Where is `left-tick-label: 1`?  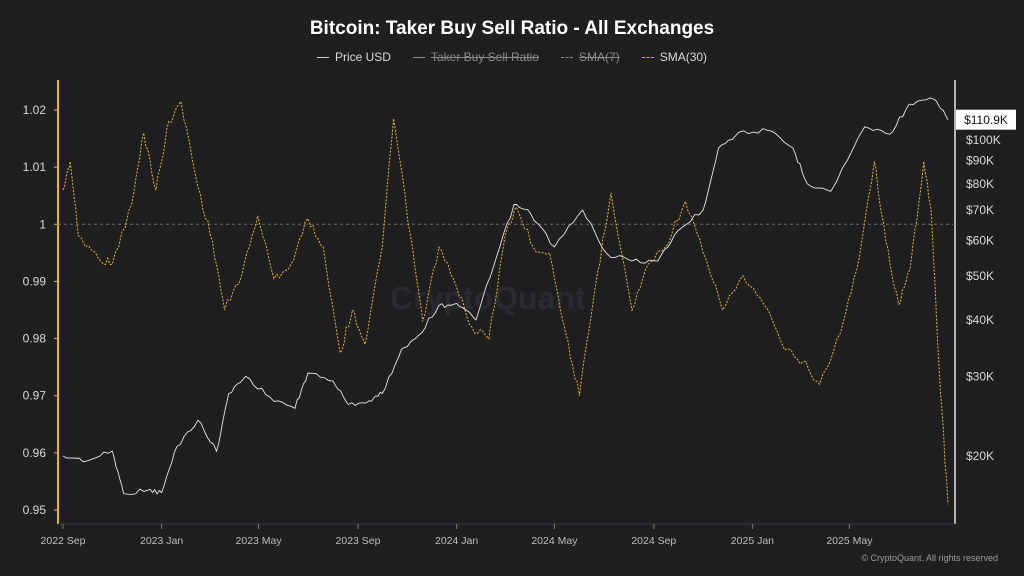 left-tick-label: 1 is located at coordinates (42, 224).